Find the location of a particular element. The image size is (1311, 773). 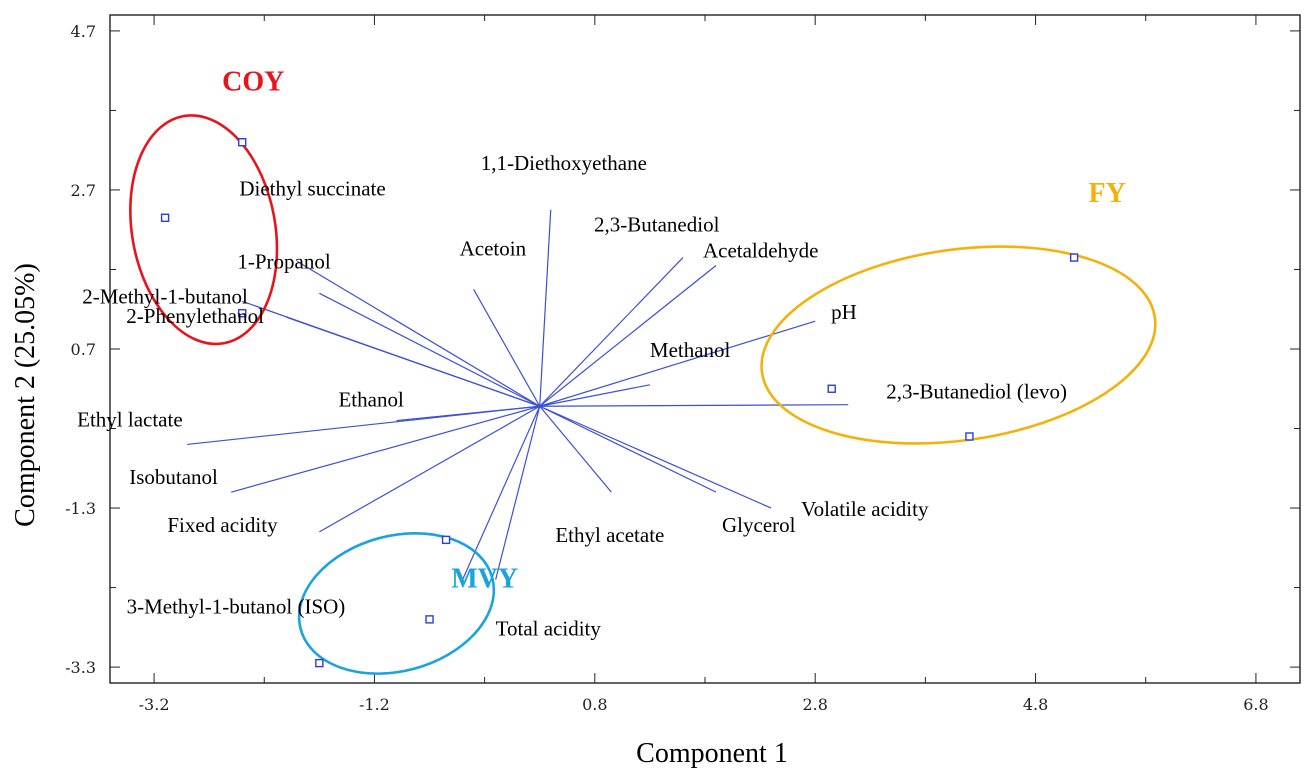

variable-label: 2,3-Butanediol is located at coordinates (657, 225).